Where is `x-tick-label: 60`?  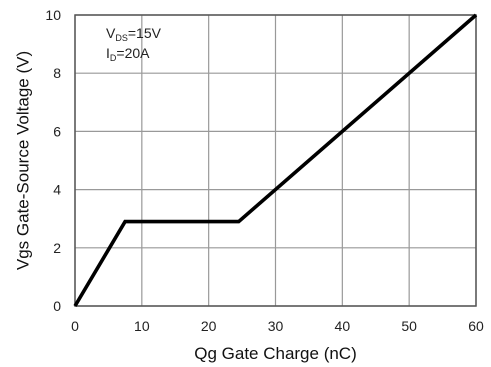 x-tick-label: 60 is located at coordinates (476, 326).